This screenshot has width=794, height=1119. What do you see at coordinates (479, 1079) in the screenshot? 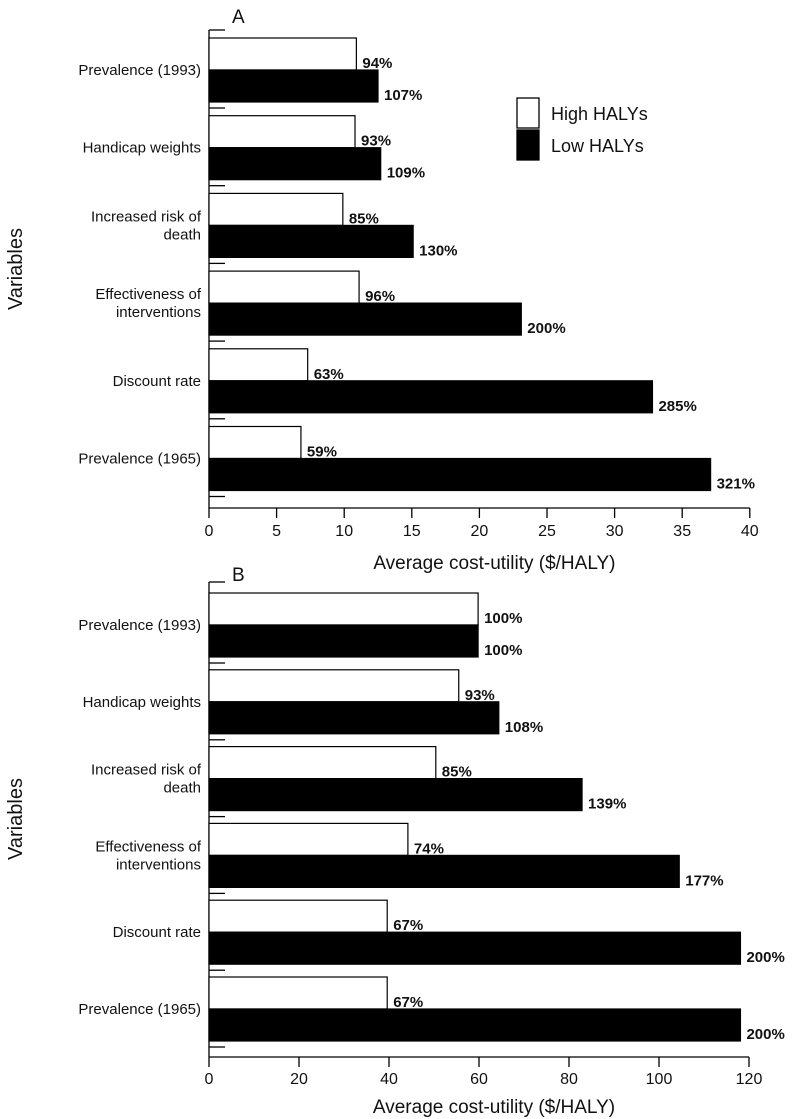
I see `x-tick-label: 60` at bounding box center [479, 1079].